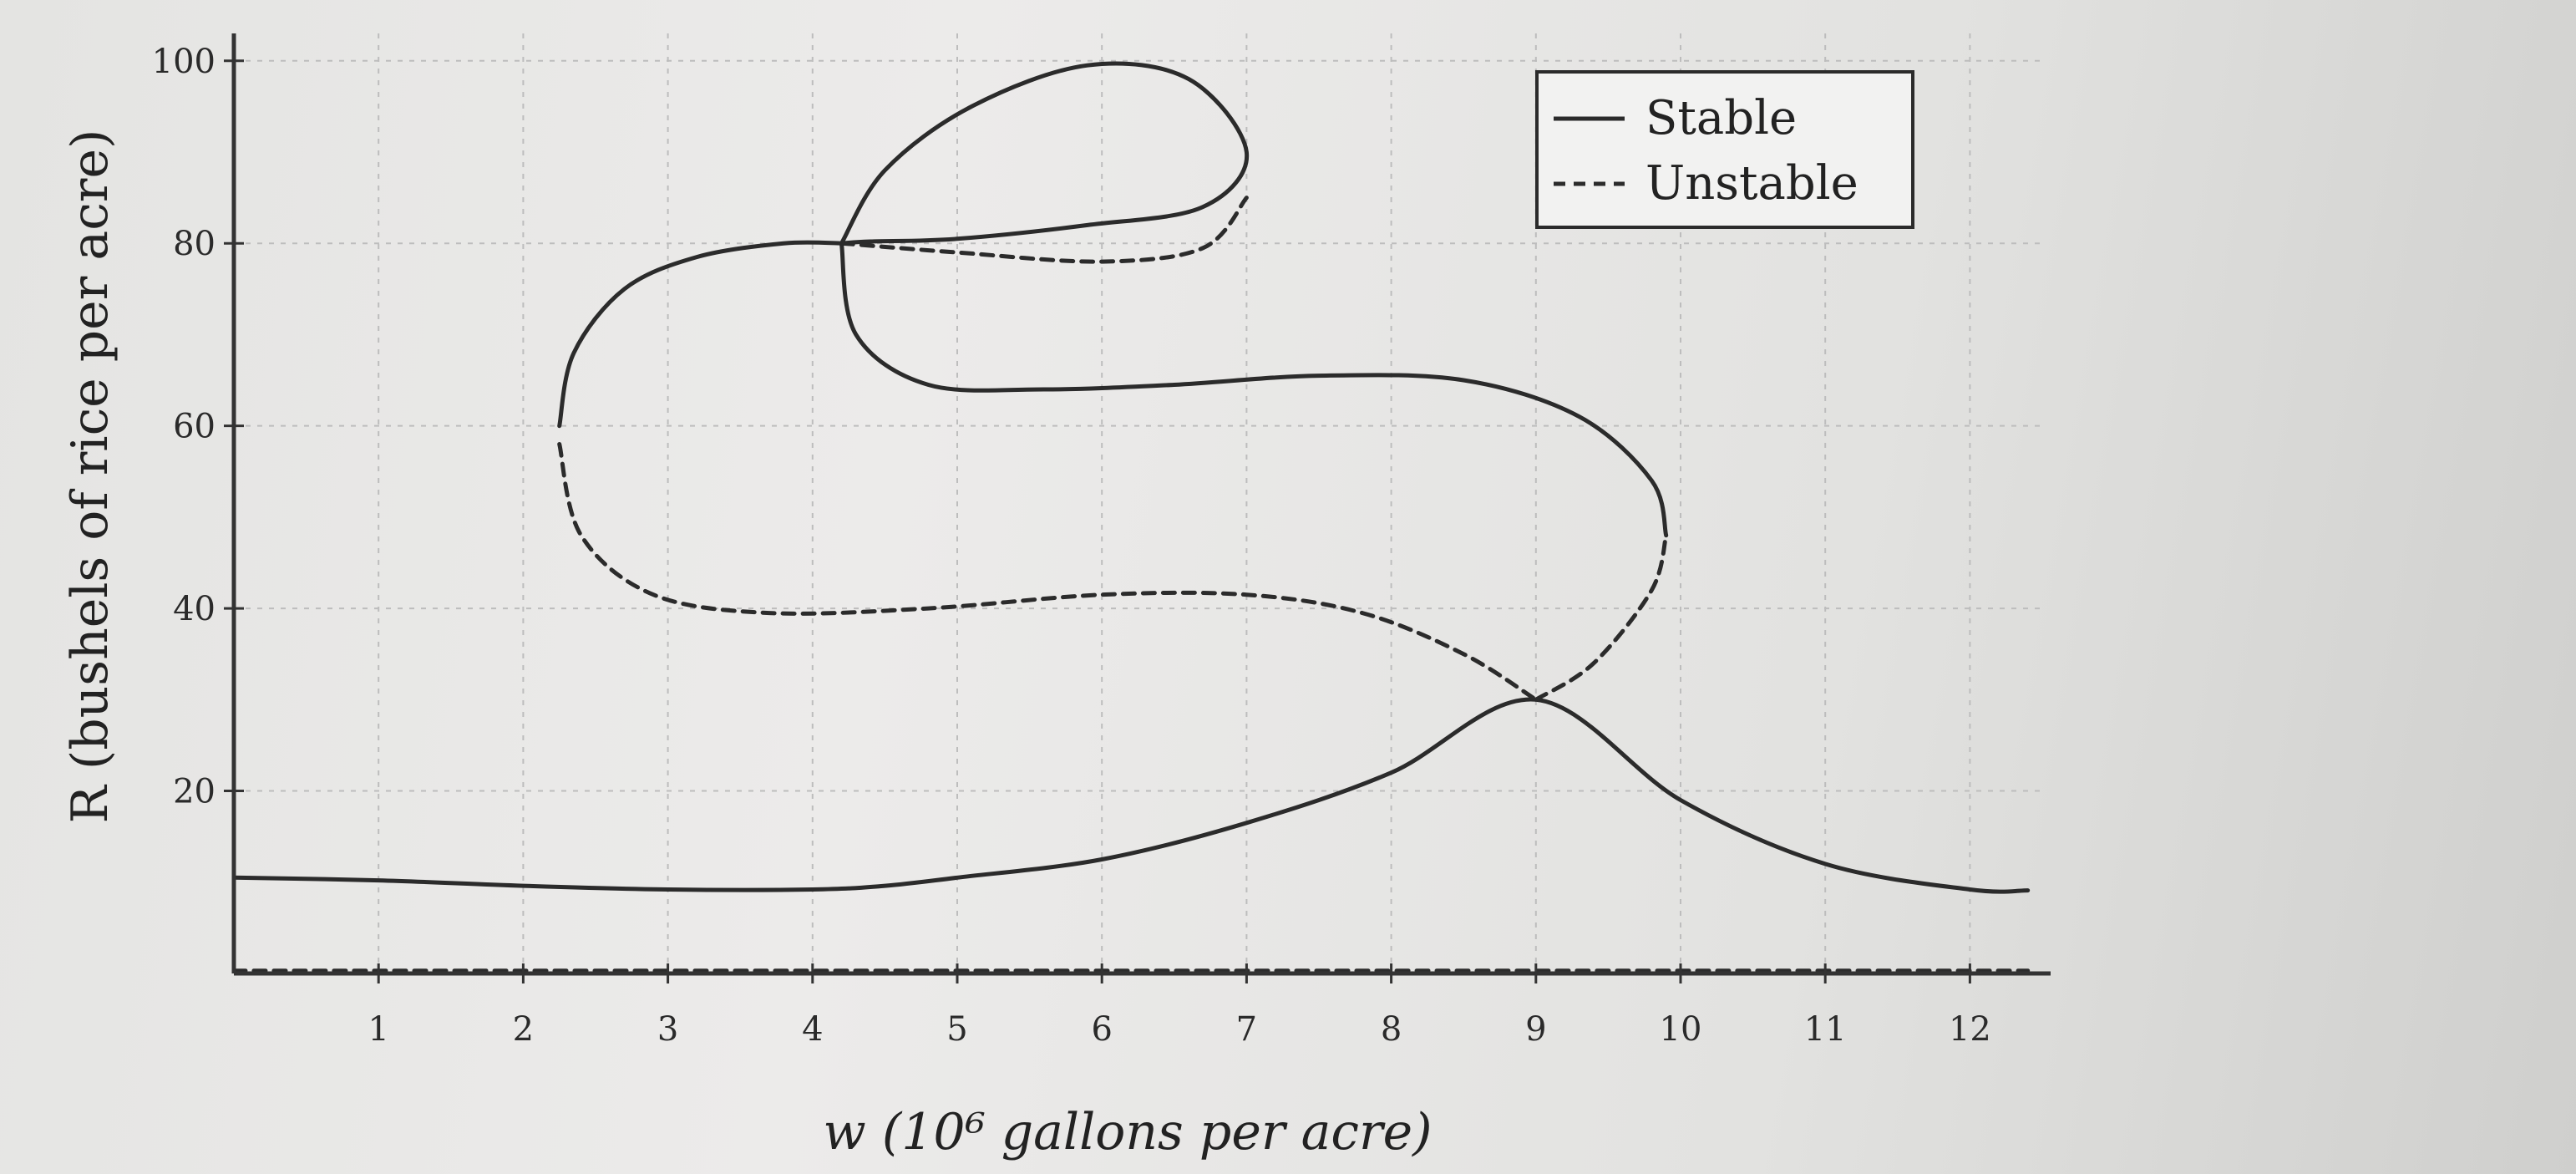 This screenshot has height=1174, width=2576. Describe the element at coordinates (90, 477) in the screenshot. I see `y-axis-label: R (bushels of rice per acre)` at that location.